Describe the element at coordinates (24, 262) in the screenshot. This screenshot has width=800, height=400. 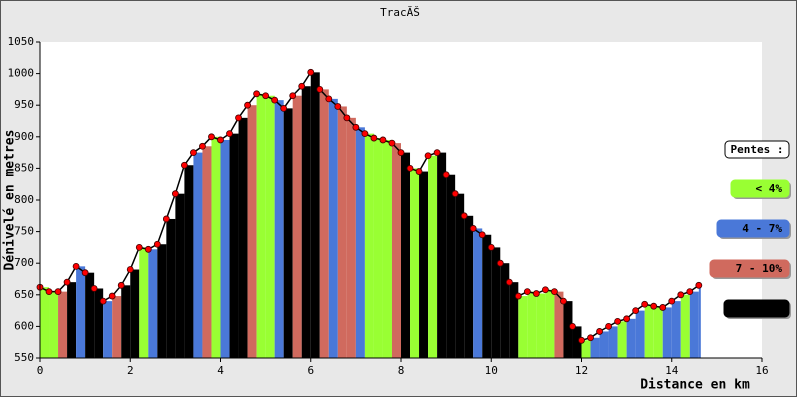
I see `y-tick-label: 700` at that location.